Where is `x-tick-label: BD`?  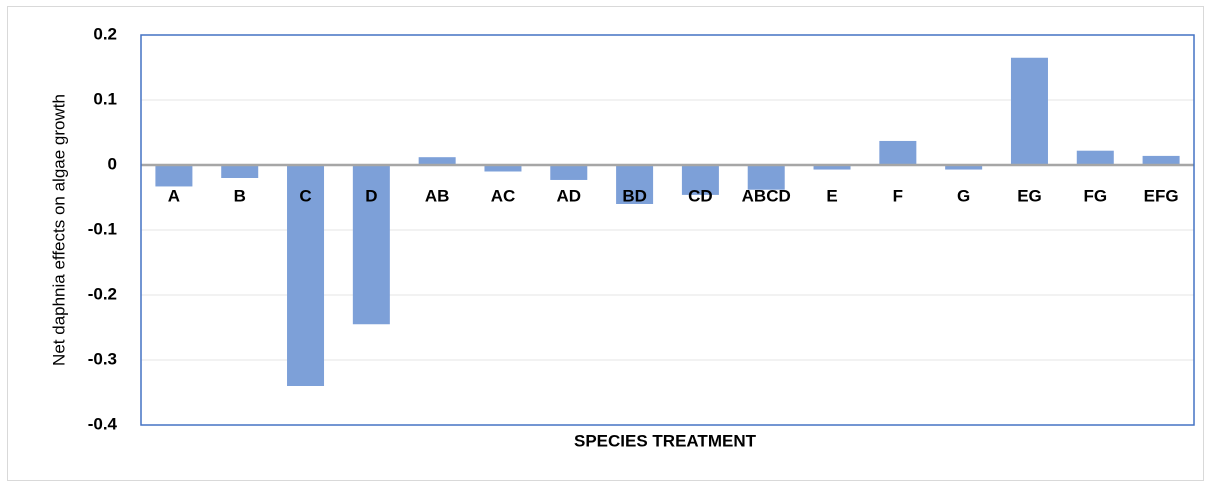
x-tick-label: BD is located at coordinates (634, 195).